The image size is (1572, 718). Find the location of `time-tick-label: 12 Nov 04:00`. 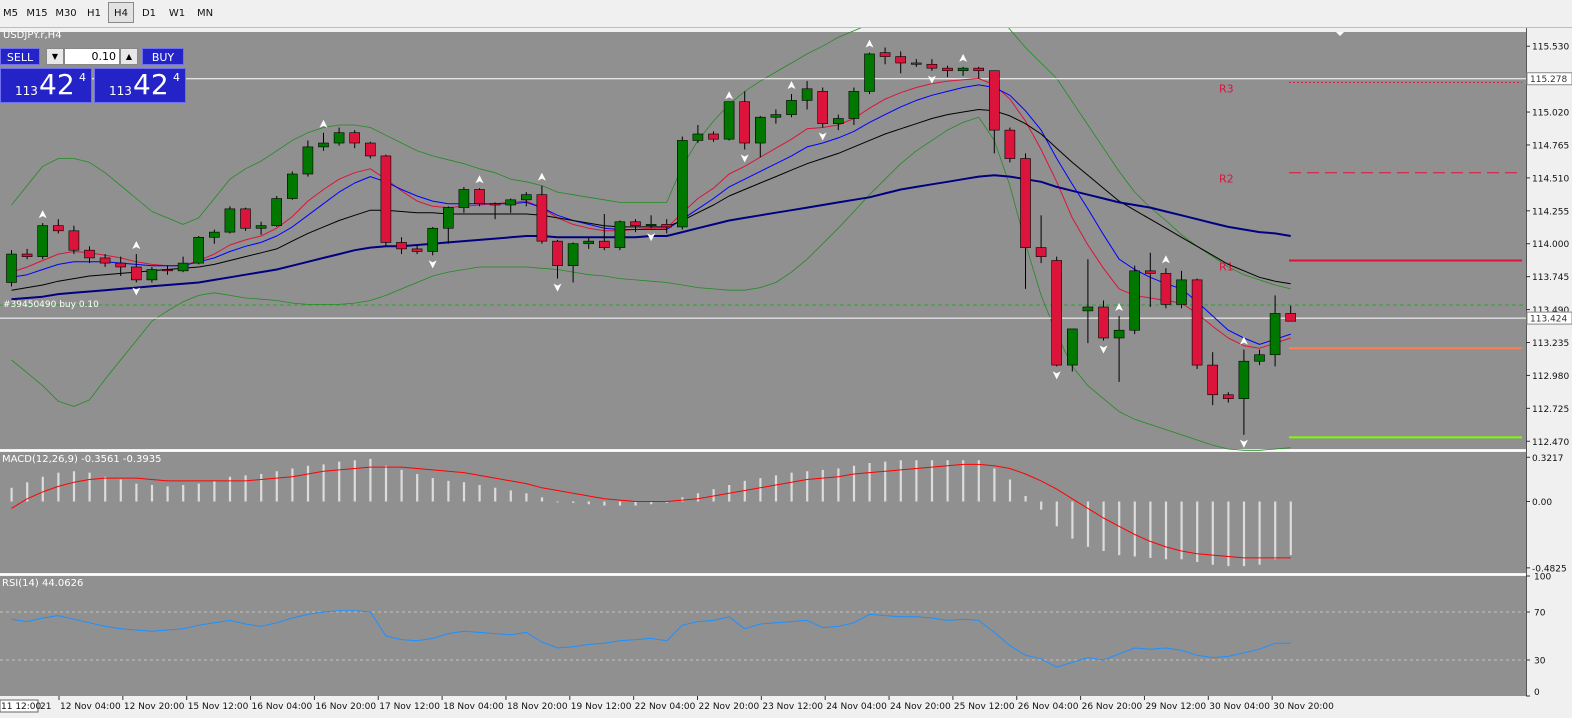

time-tick-label: 12 Nov 04:00 is located at coordinates (90, 707).